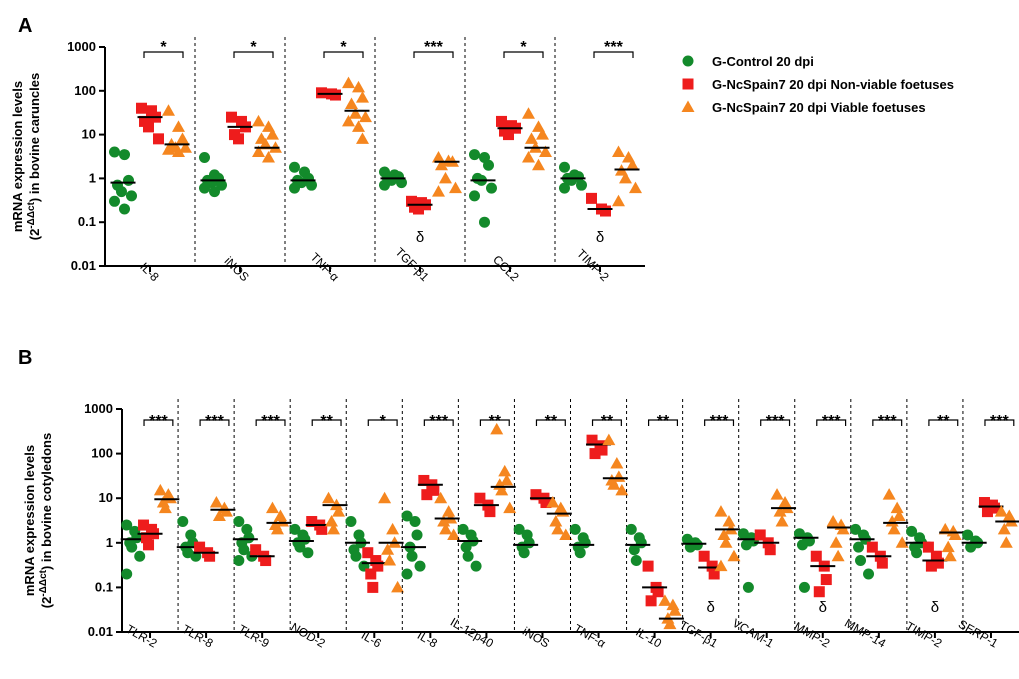  I want to click on category-label: IL-8, so click(149, 272).